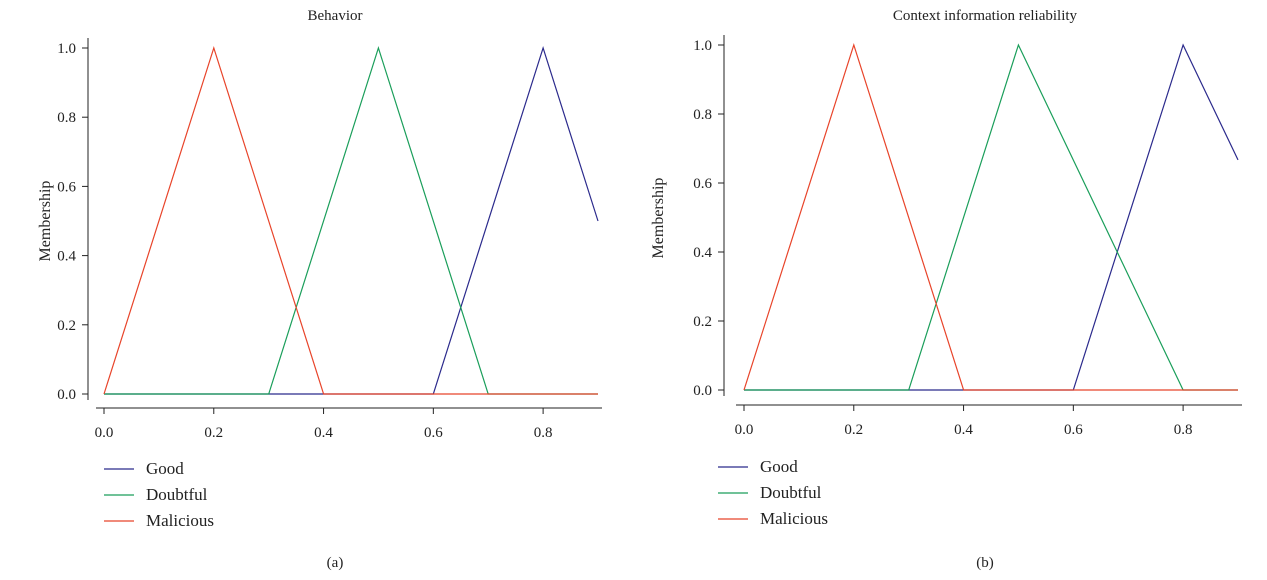 Image resolution: width=1267 pixels, height=580 pixels. What do you see at coordinates (335, 16) in the screenshot?
I see `chart-title: Behavior` at bounding box center [335, 16].